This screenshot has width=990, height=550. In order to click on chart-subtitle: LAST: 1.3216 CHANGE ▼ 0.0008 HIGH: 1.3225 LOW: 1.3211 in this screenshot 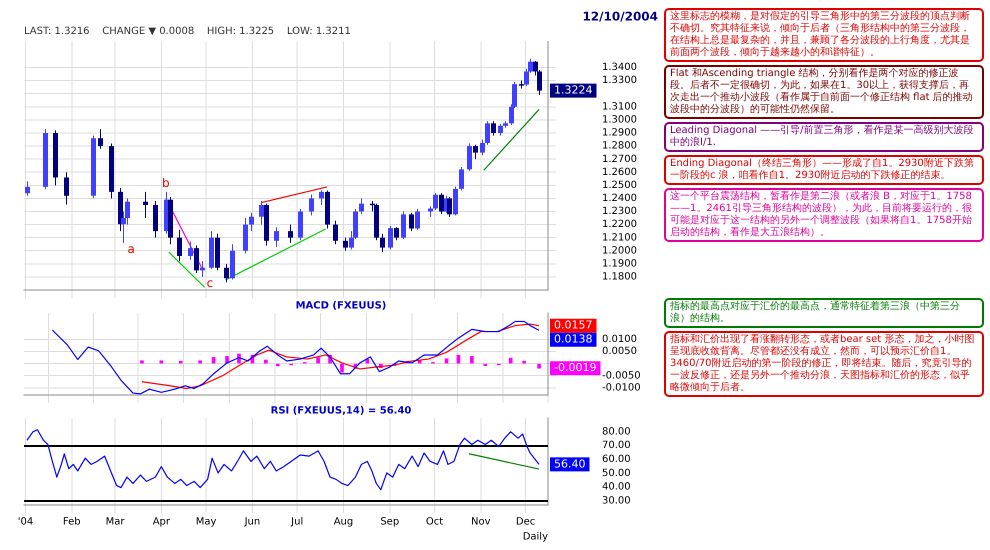, I will do `click(187, 31)`.